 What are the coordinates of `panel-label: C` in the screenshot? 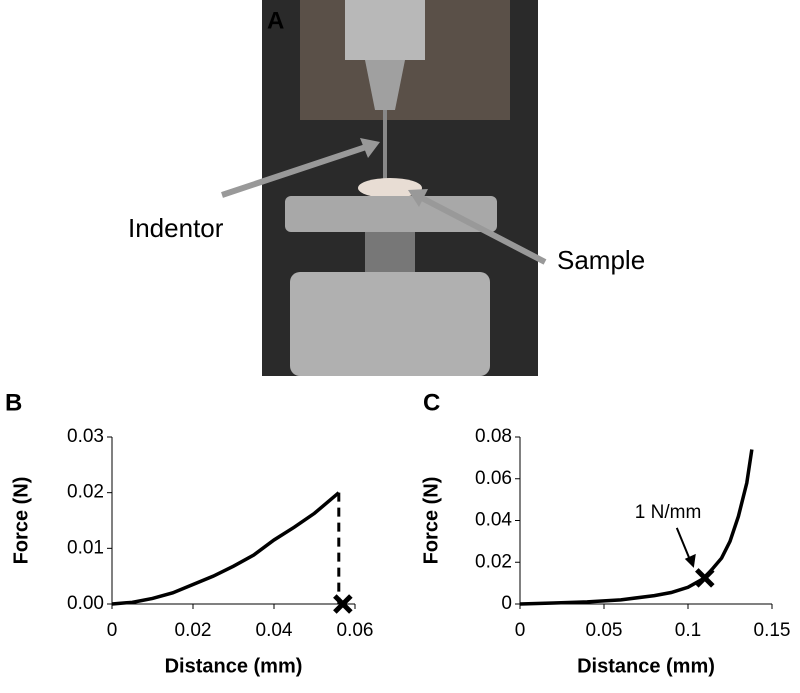 It's located at (431, 402).